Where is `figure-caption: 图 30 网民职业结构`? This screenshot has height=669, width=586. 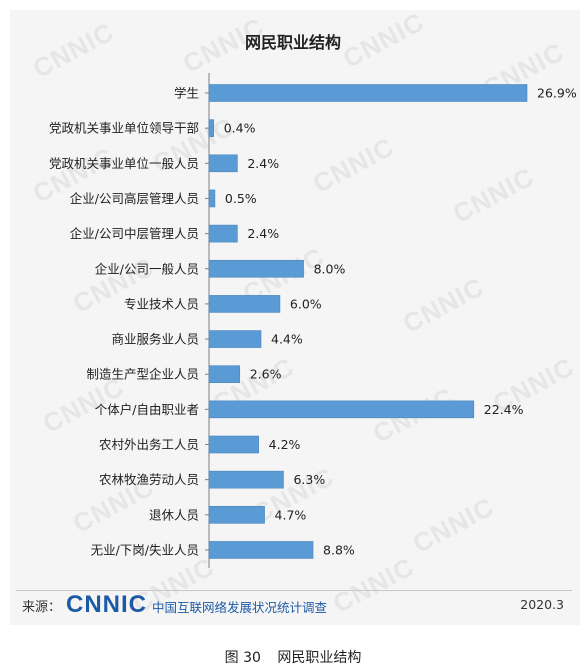
figure-caption: 图 30 网民职业结构 is located at coordinates (293, 657).